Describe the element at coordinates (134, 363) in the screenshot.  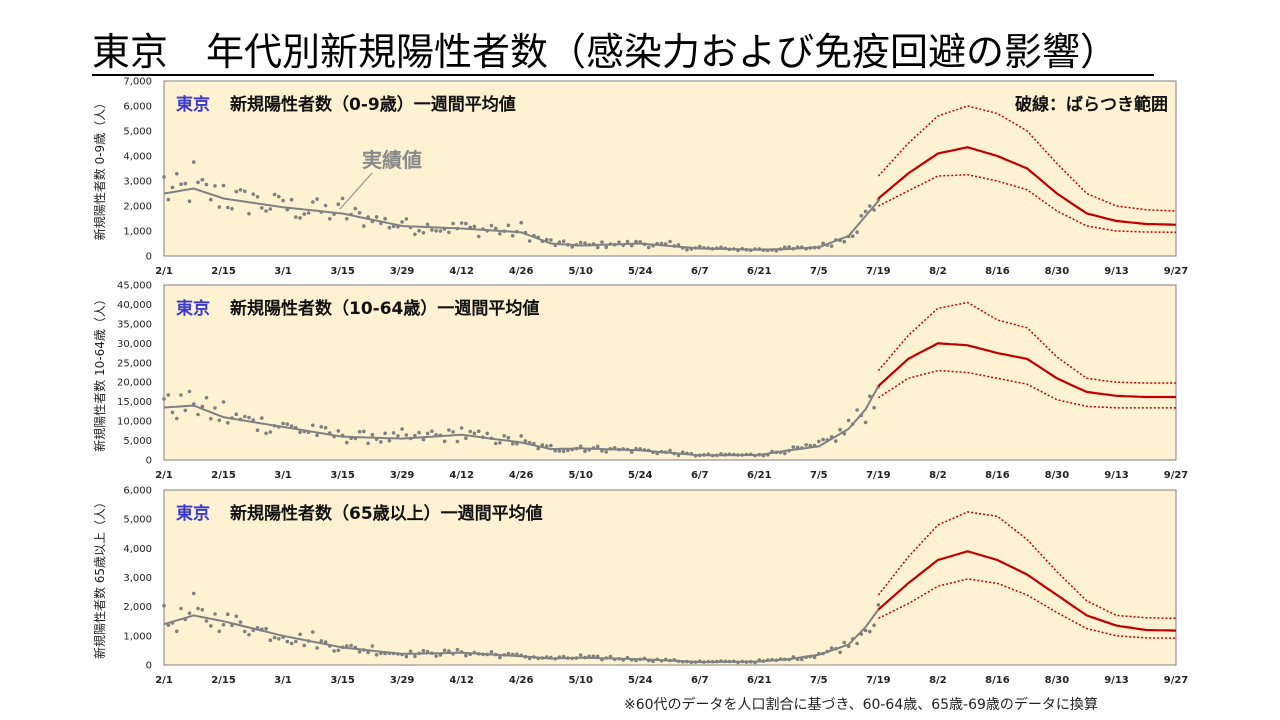
I see `y-tick-label: 25,000` at that location.